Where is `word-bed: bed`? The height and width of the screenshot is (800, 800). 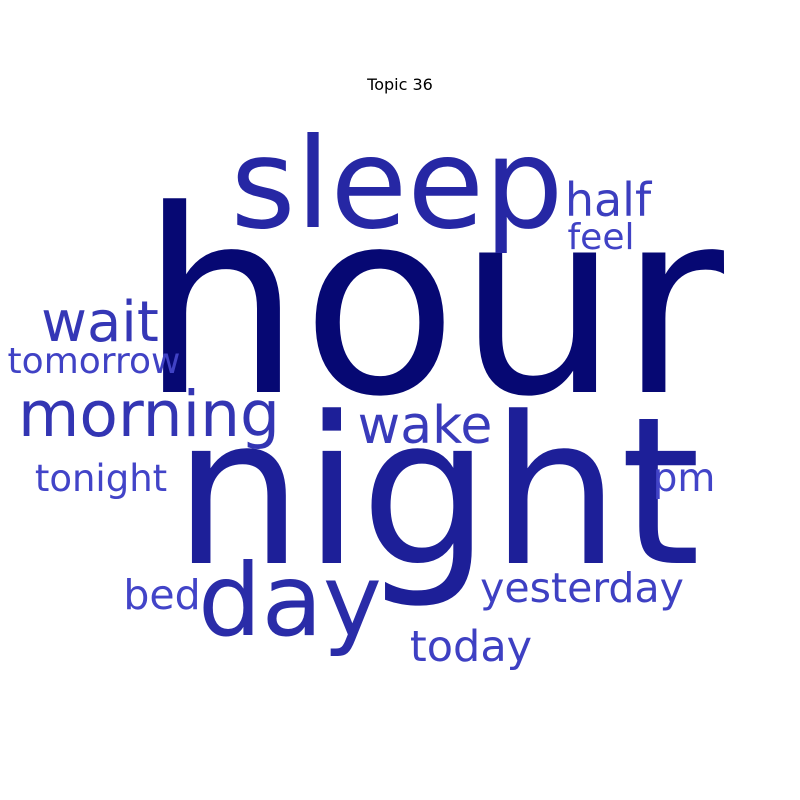
word-bed: bed is located at coordinates (161, 595).